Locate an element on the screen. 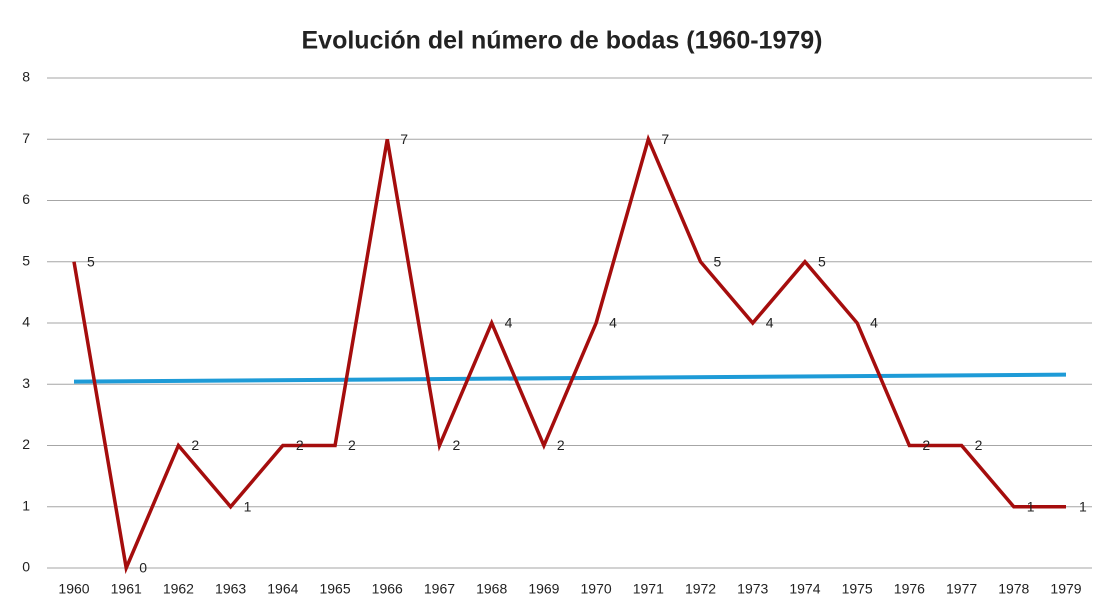  x-tick-label: 1975 is located at coordinates (857, 589).